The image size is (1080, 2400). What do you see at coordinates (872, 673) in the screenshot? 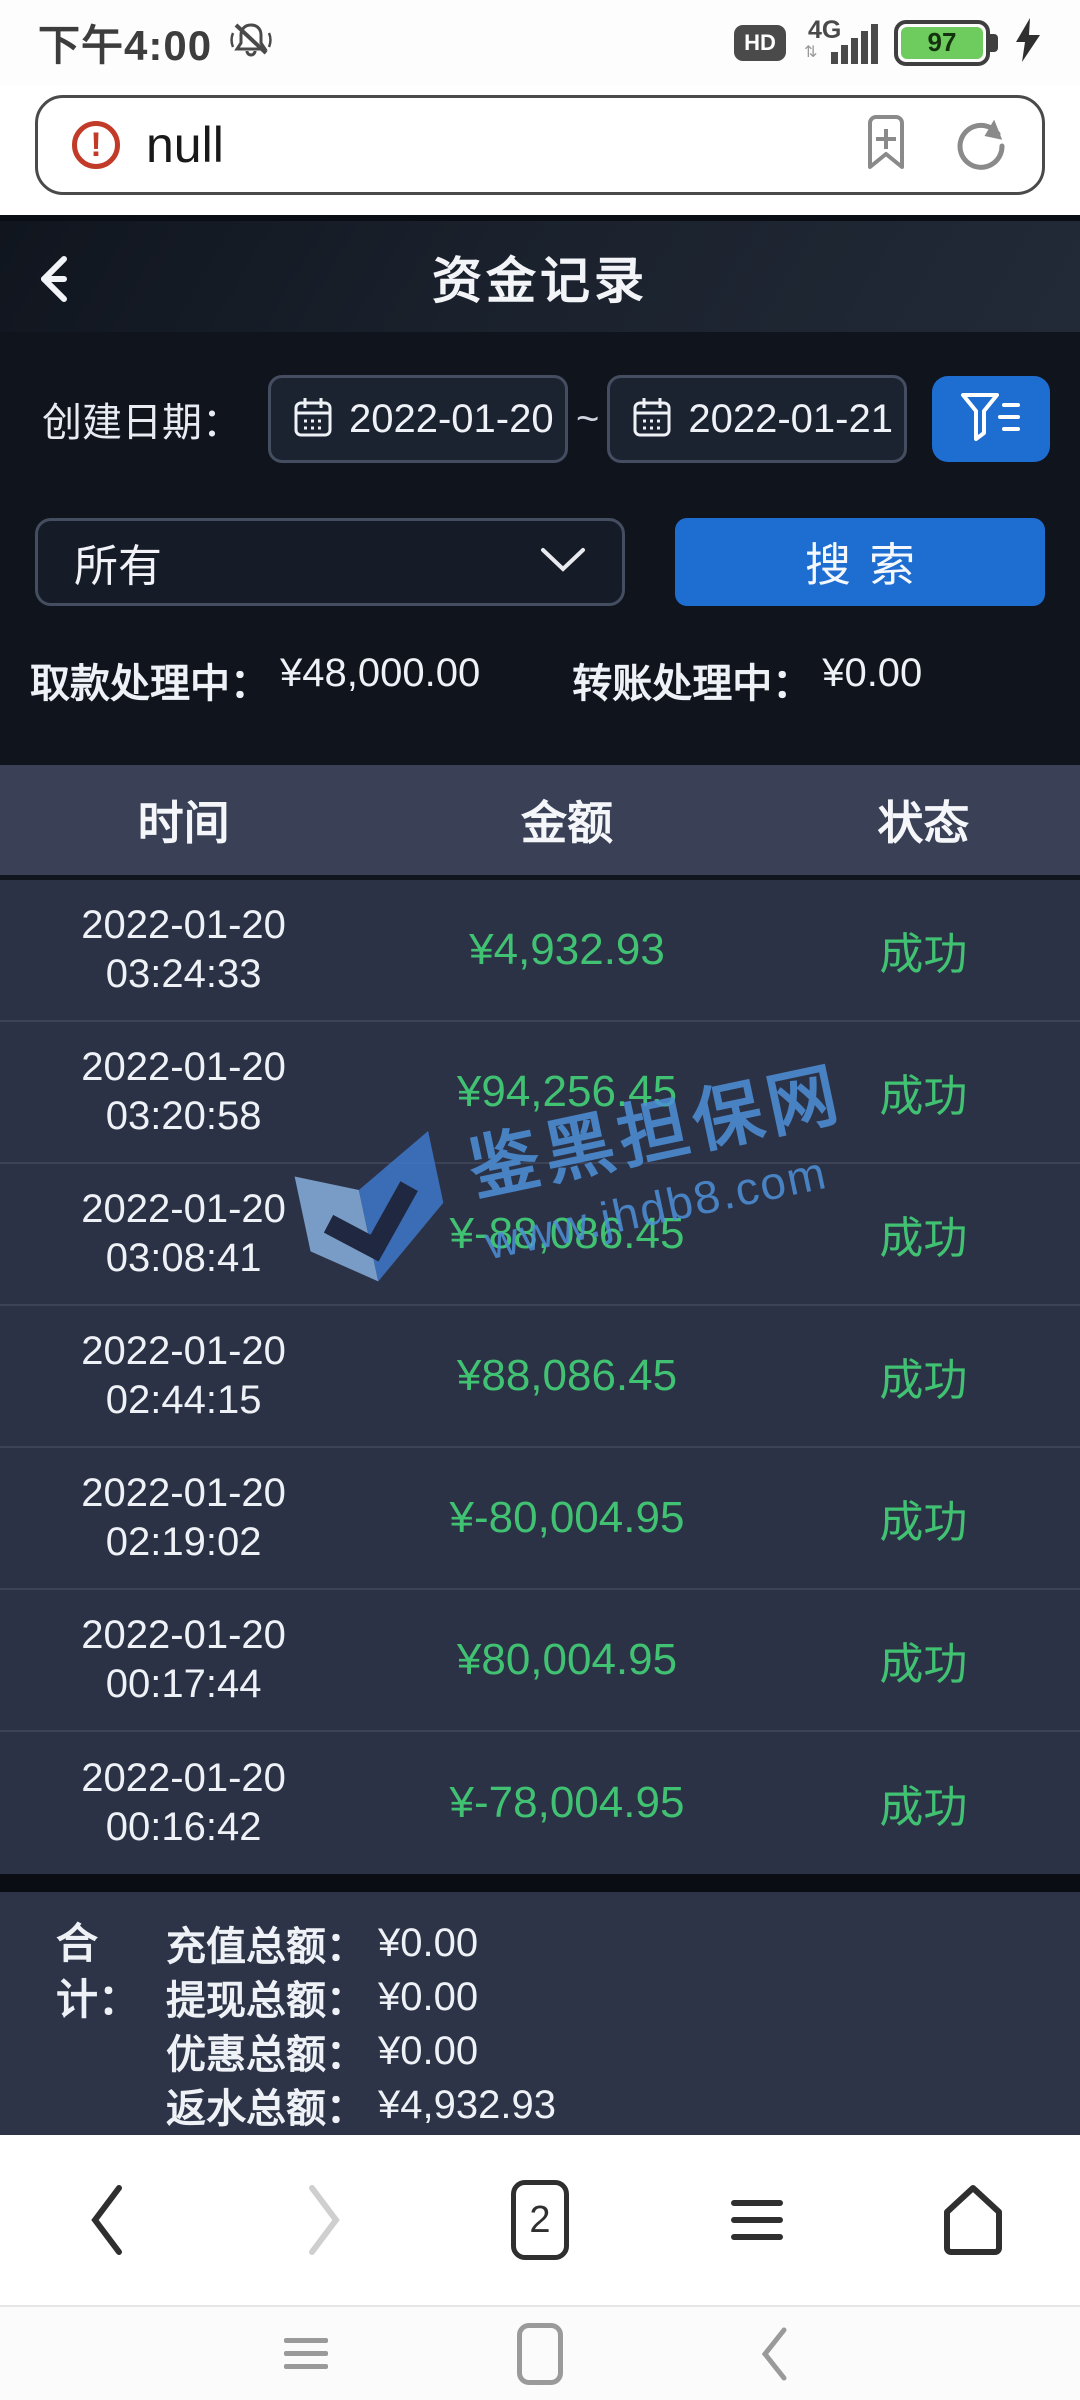
I see `transfer-processing-value: ¥0.00` at bounding box center [872, 673].